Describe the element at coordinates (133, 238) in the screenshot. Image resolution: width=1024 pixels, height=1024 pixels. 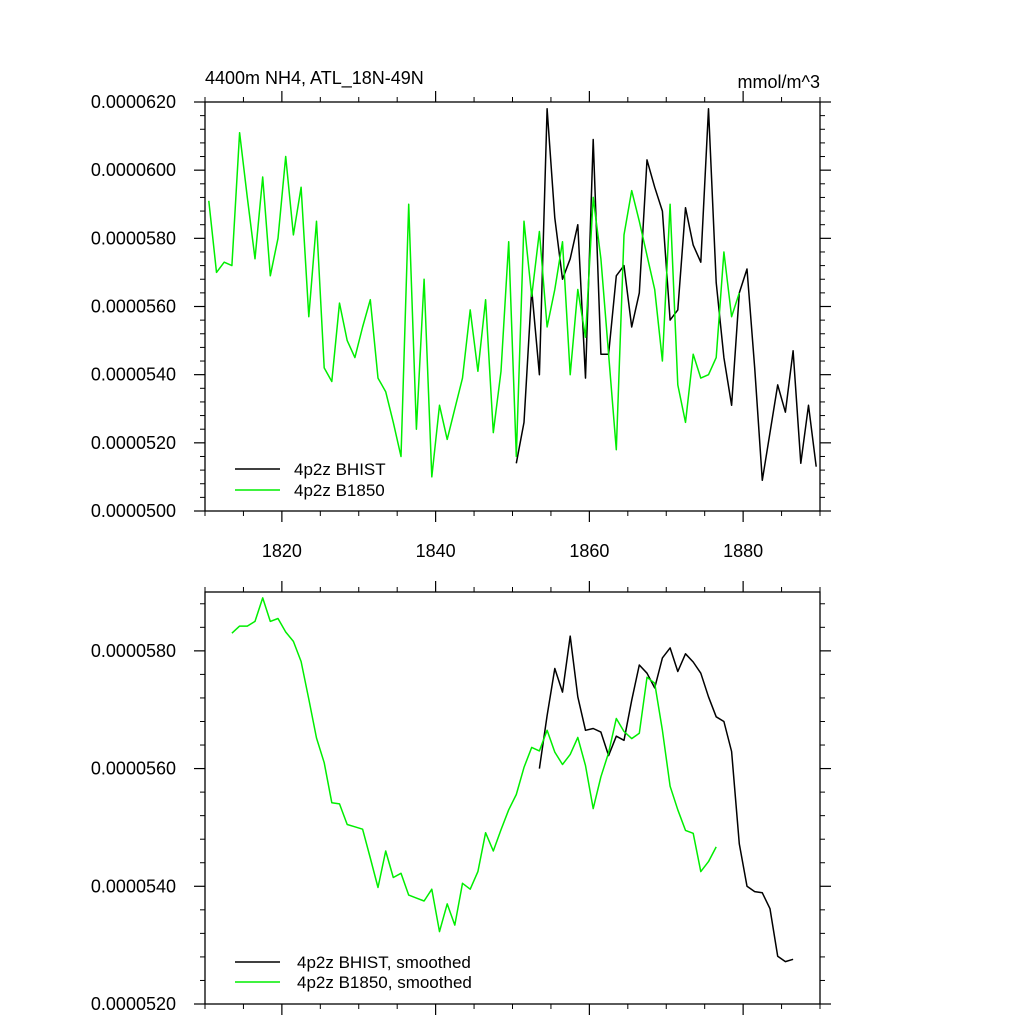
I see `top-y-tick-label: 0.0000580` at that location.